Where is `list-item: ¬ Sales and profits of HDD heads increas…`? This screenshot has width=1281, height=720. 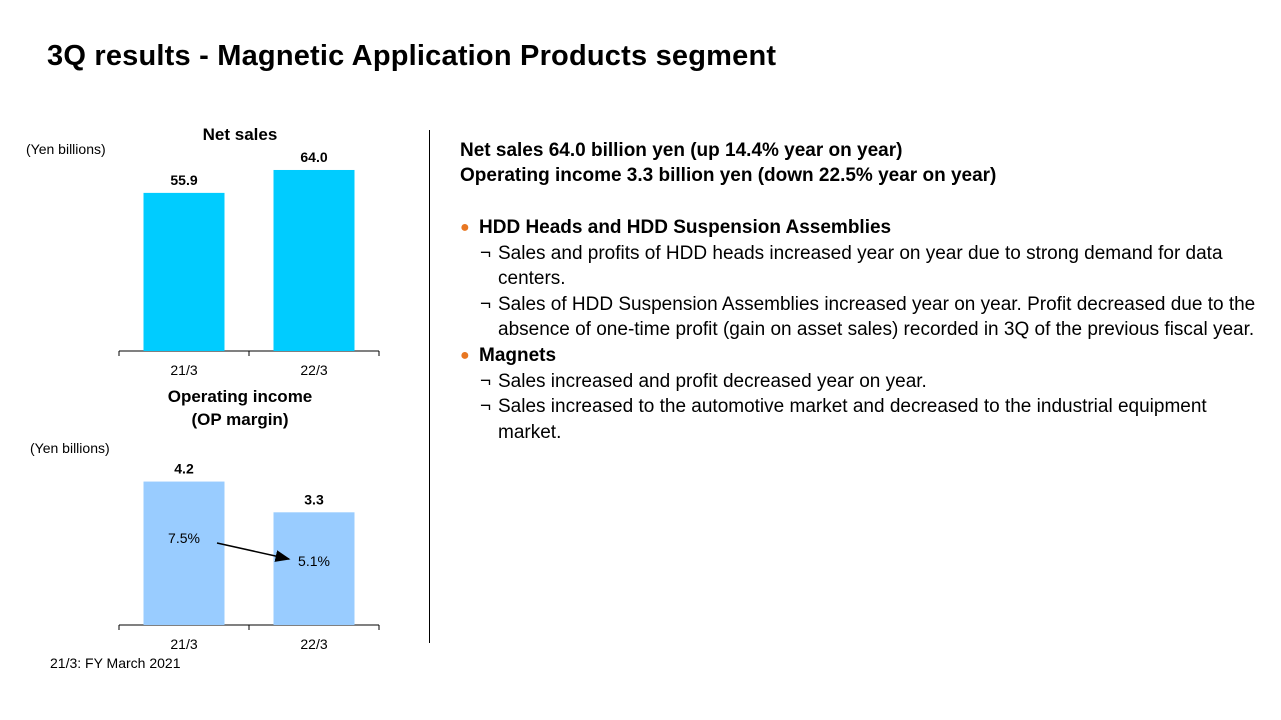
list-item: ¬ Sales and profits of HDD heads increas… is located at coordinates (860, 266).